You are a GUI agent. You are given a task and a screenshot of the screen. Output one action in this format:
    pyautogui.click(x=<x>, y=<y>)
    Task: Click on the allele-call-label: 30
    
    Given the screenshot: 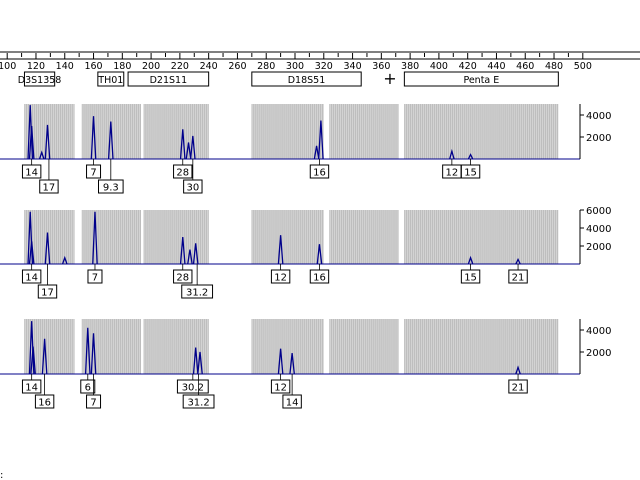 What is the action you would take?
    pyautogui.click(x=192, y=188)
    